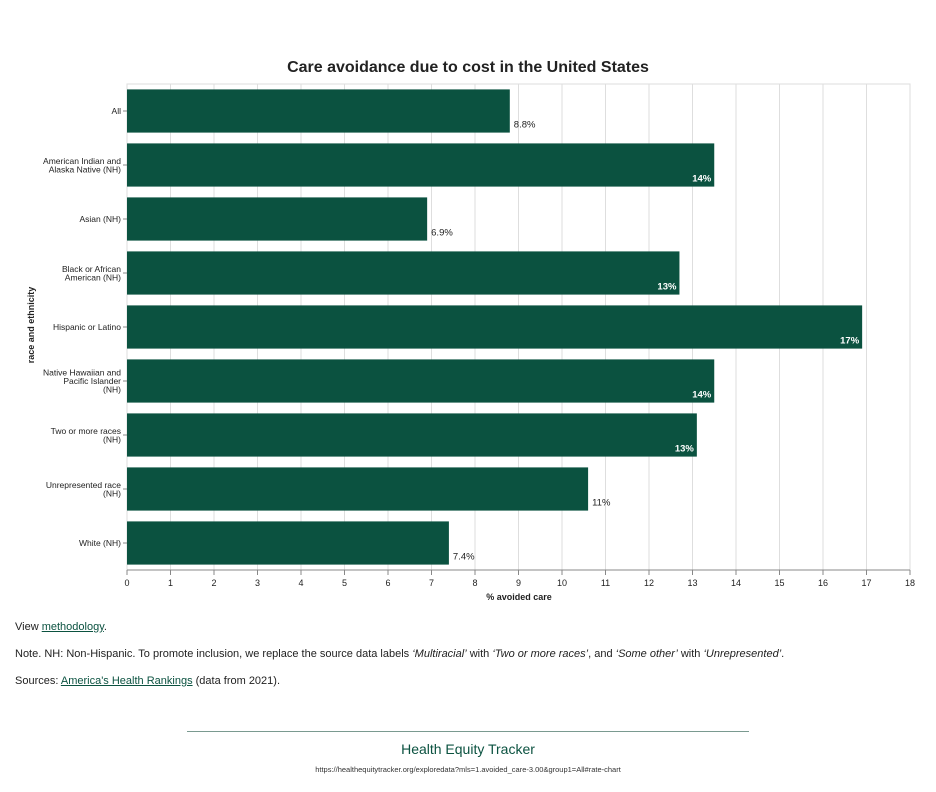 This screenshot has height=792, width=936. I want to click on x-tick-label: 4, so click(300, 583).